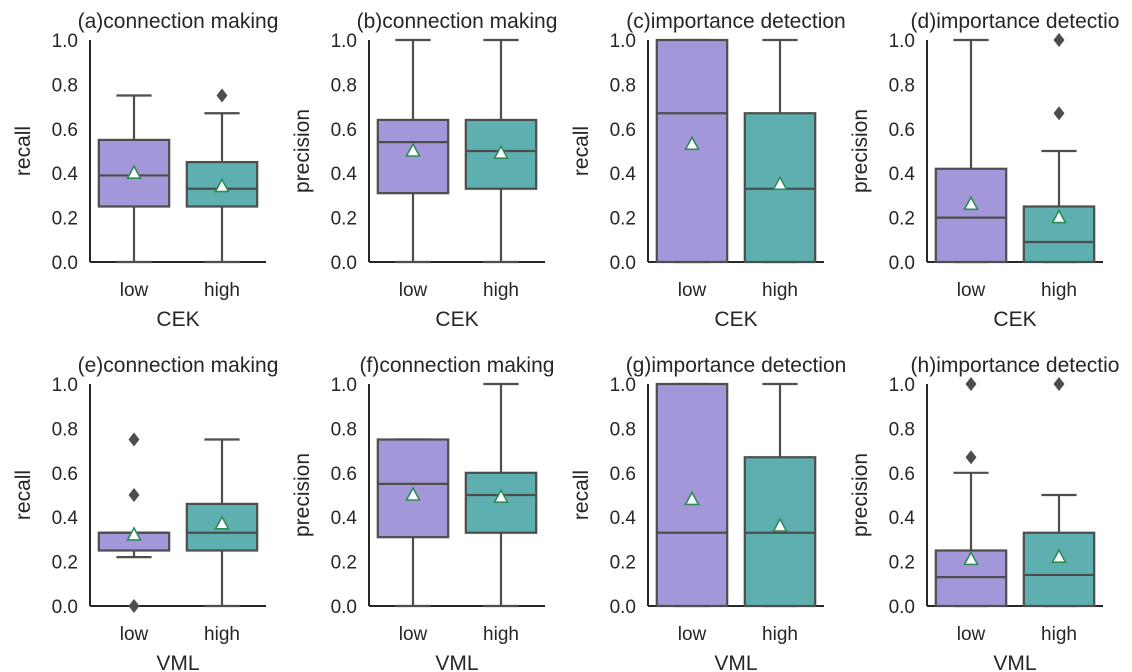  What do you see at coordinates (735, 21) in the screenshot?
I see `panel-title: (c)importance detection` at bounding box center [735, 21].